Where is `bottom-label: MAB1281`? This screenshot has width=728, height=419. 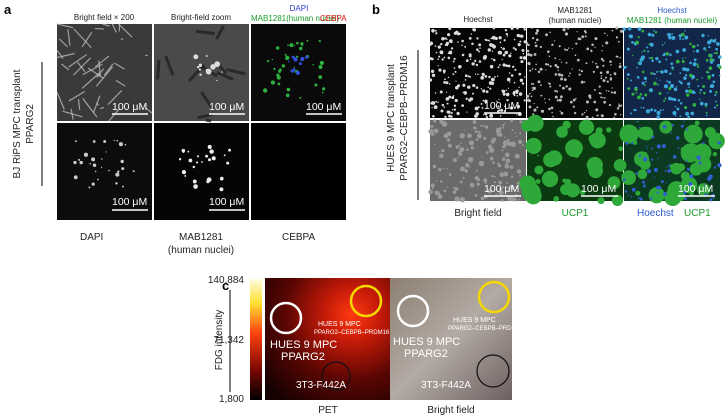 bottom-label: MAB1281 is located at coordinates (201, 237).